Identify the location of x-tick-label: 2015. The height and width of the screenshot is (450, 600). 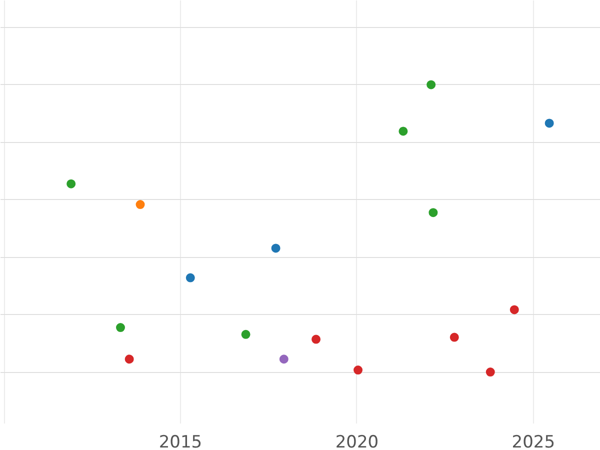
(180, 441).